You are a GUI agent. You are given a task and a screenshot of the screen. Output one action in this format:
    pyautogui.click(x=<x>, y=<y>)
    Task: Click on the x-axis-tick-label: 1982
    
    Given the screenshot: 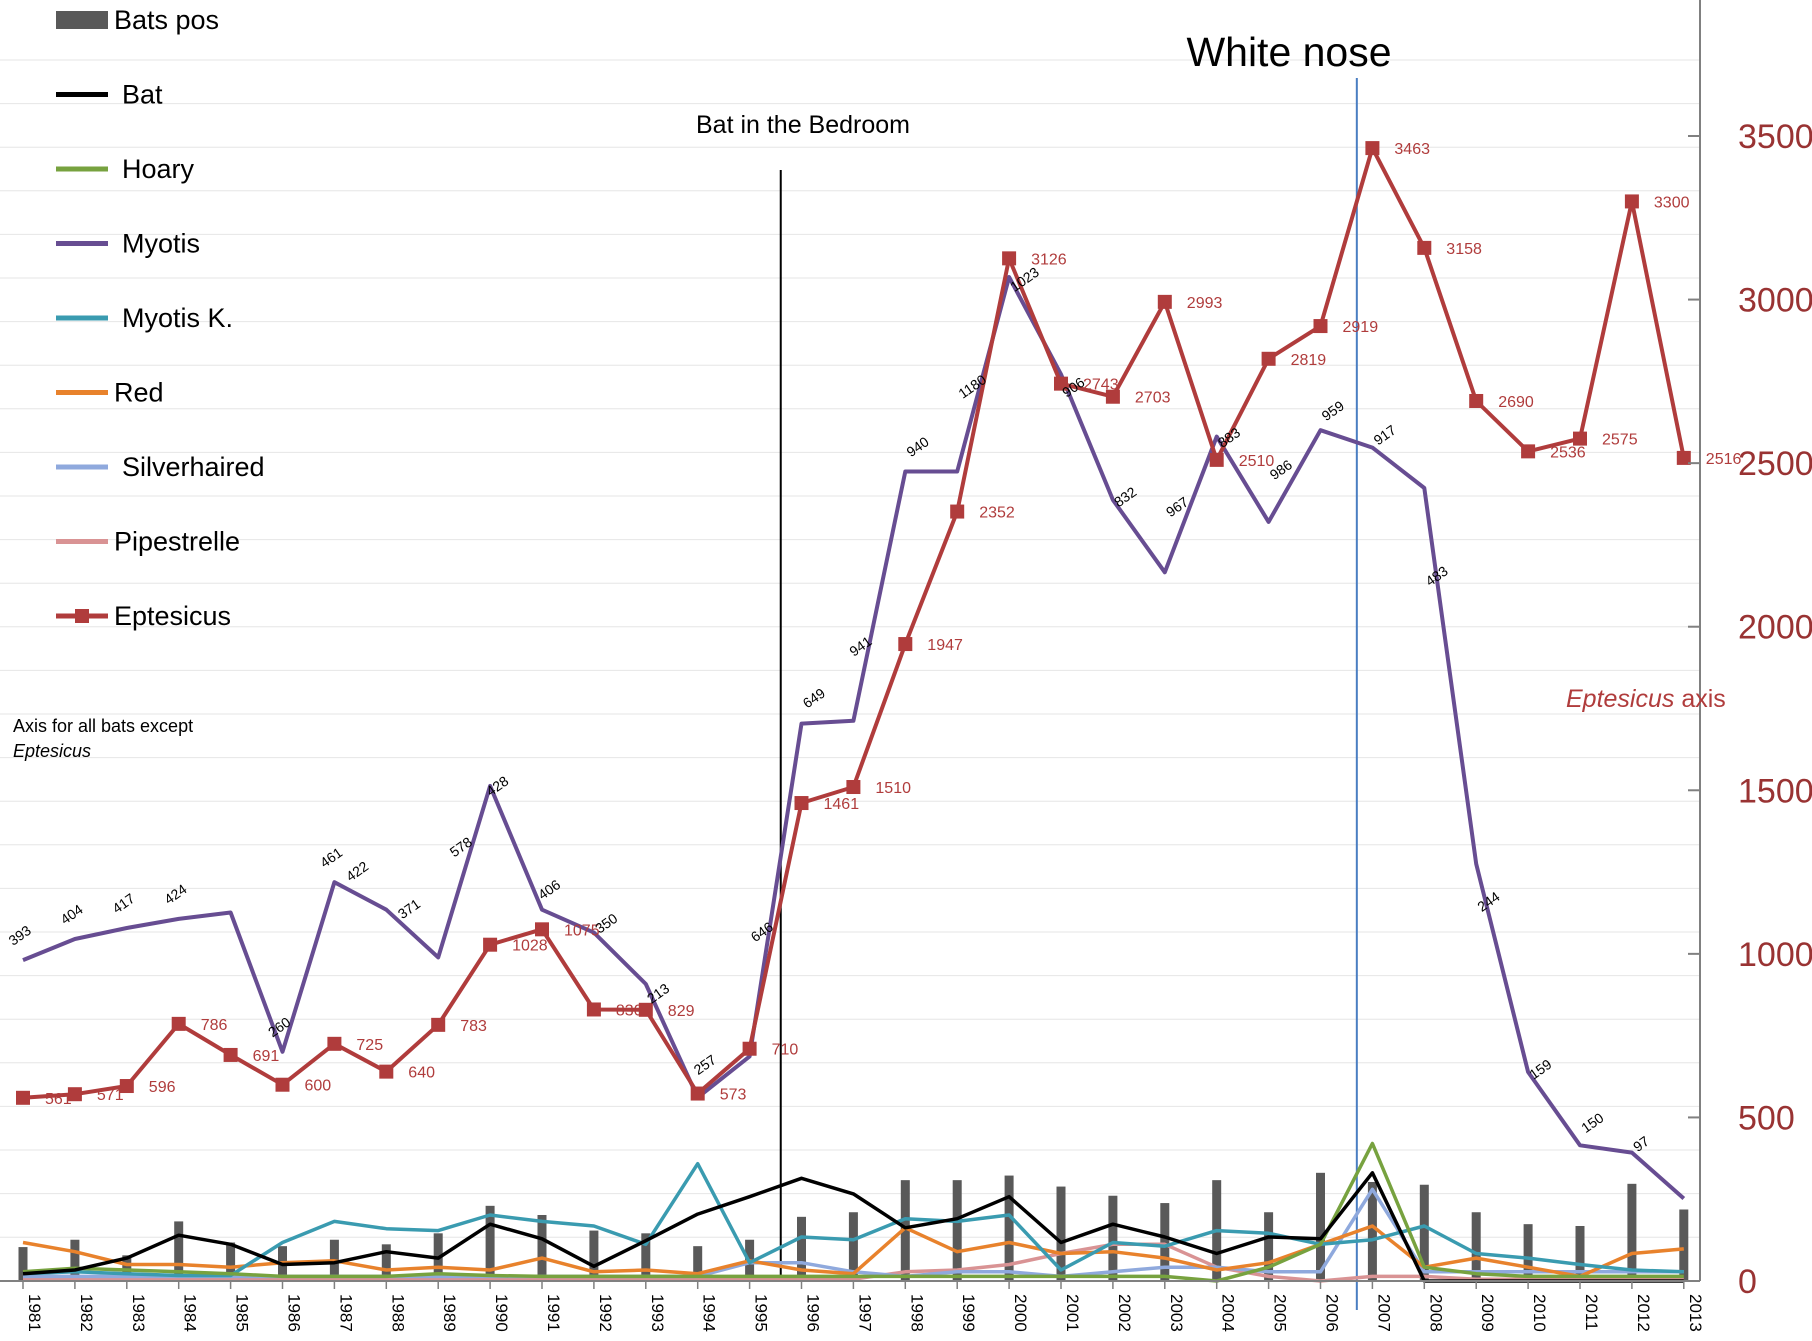 What is the action you would take?
    pyautogui.click(x=86, y=1313)
    